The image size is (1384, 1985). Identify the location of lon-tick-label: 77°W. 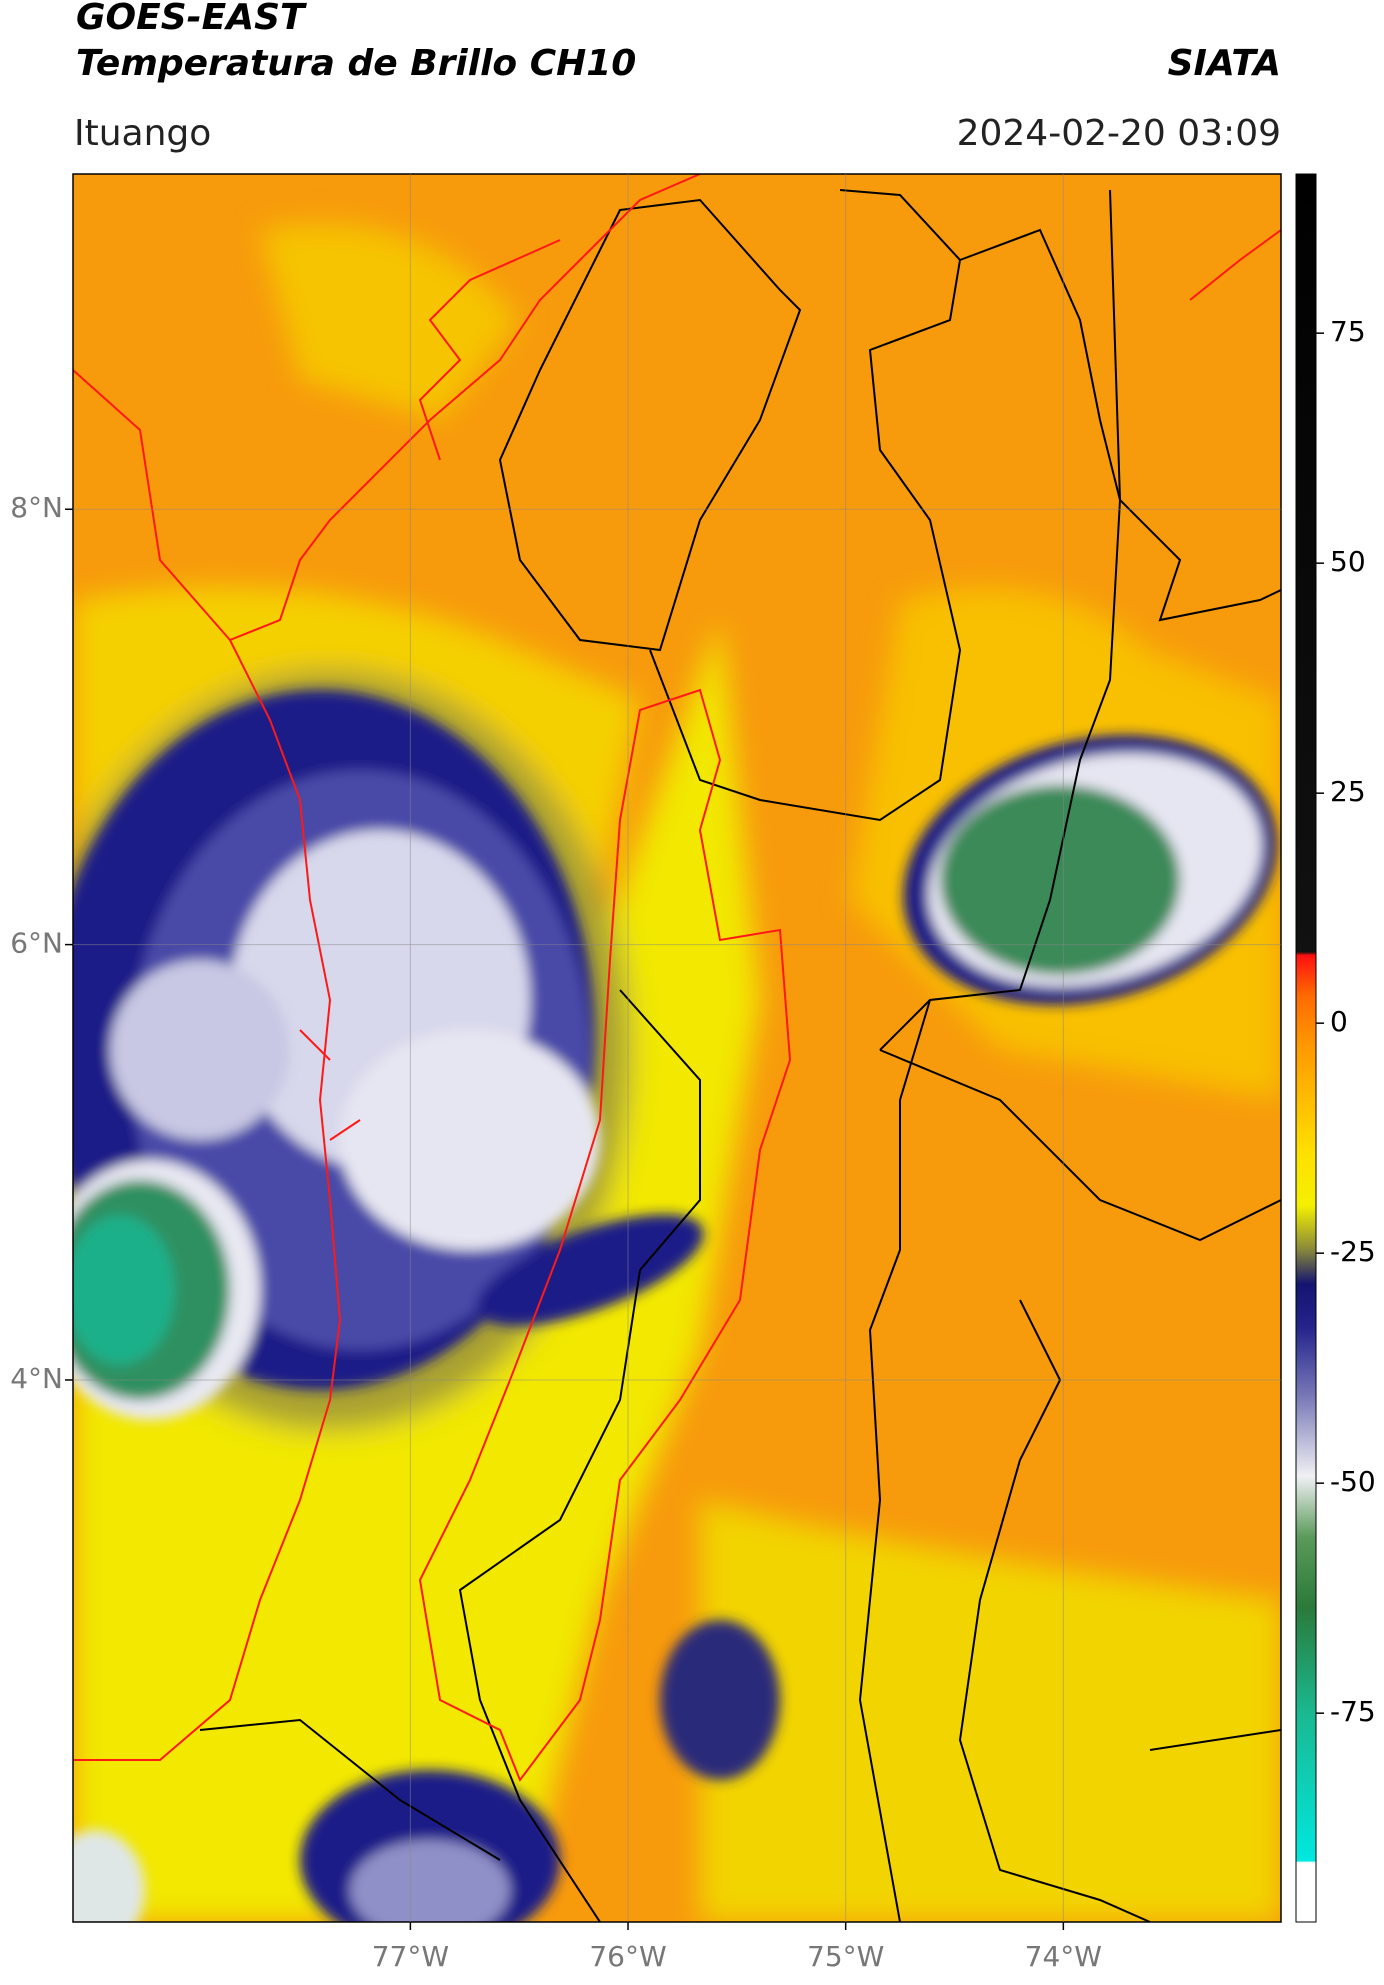
(410, 1956).